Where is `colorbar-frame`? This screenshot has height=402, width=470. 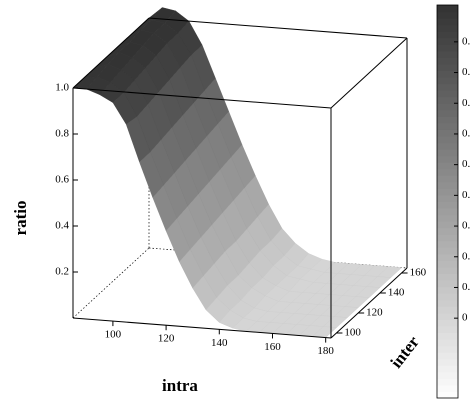
colorbar-frame is located at coordinates (447, 201).